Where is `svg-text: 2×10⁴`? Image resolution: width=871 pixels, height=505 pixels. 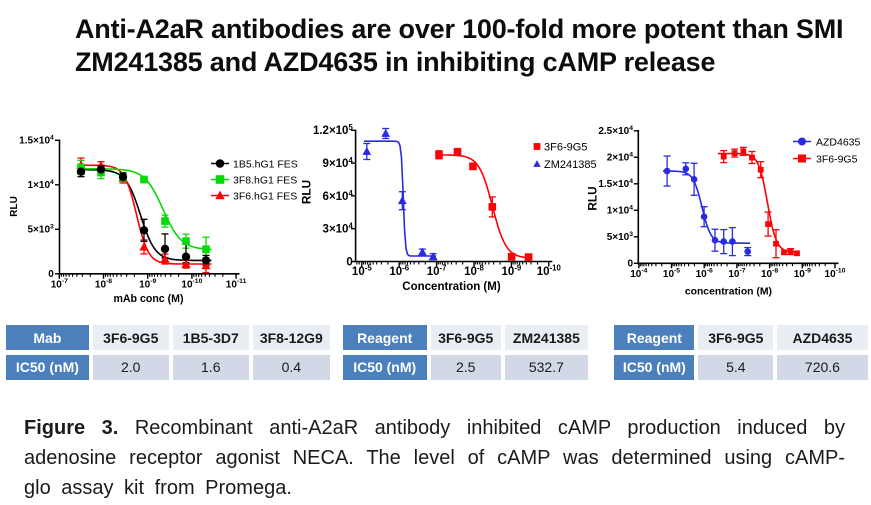
svg-text: 2×10⁴ is located at coordinates (620, 158).